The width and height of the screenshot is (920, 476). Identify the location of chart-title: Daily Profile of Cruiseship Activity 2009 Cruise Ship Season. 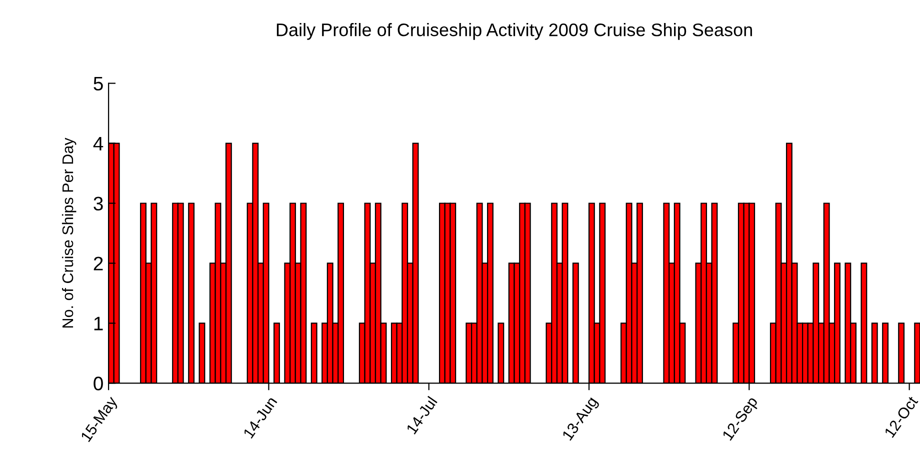
(514, 31).